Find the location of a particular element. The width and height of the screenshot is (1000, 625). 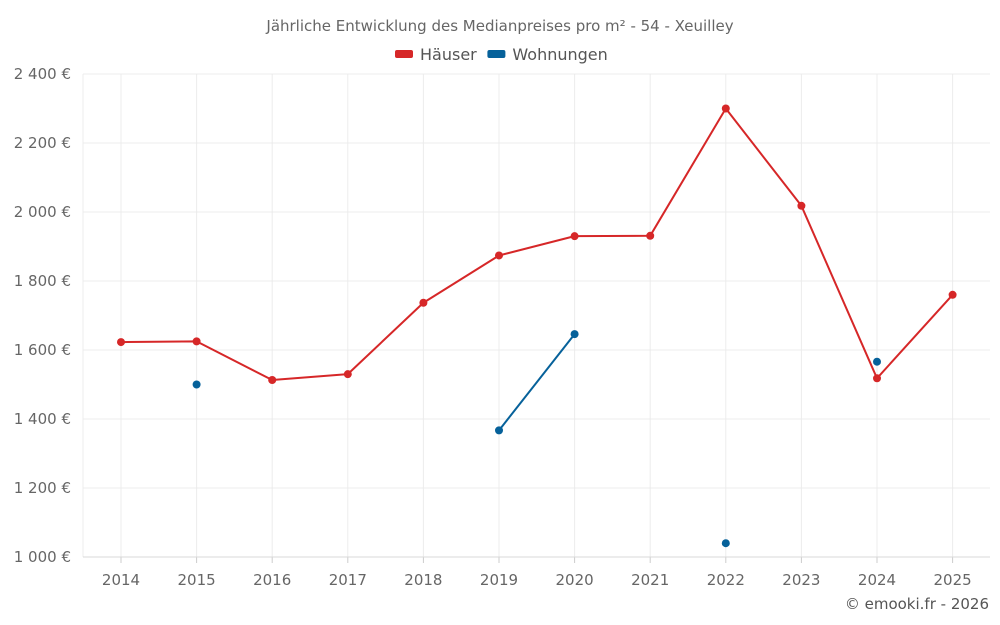

legend-swatch-h-user is located at coordinates (404, 54).